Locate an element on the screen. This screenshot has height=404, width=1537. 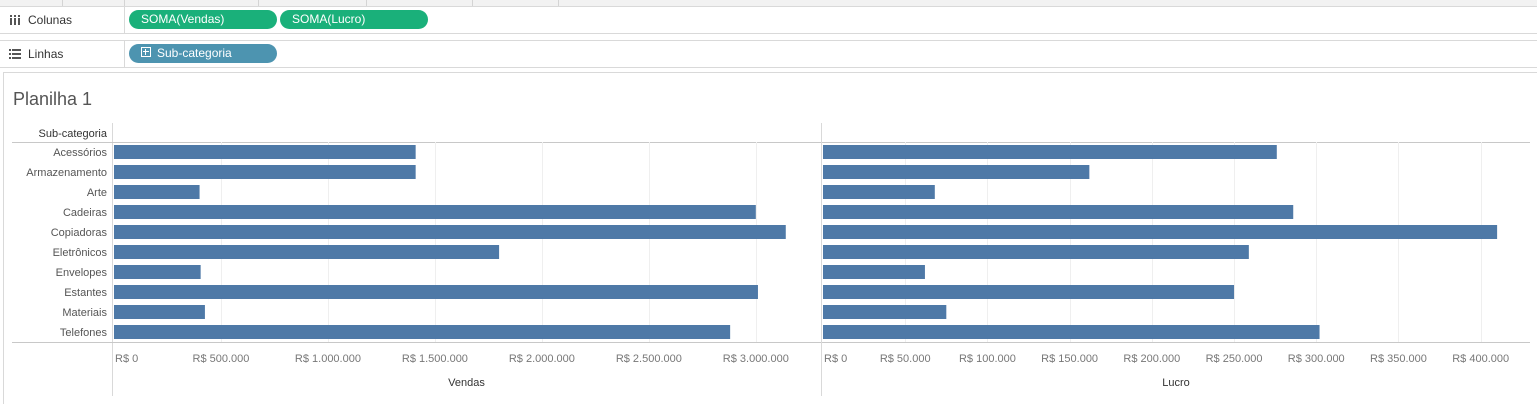
axis-tick-label: R$ 1.500.000 is located at coordinates (435, 359).